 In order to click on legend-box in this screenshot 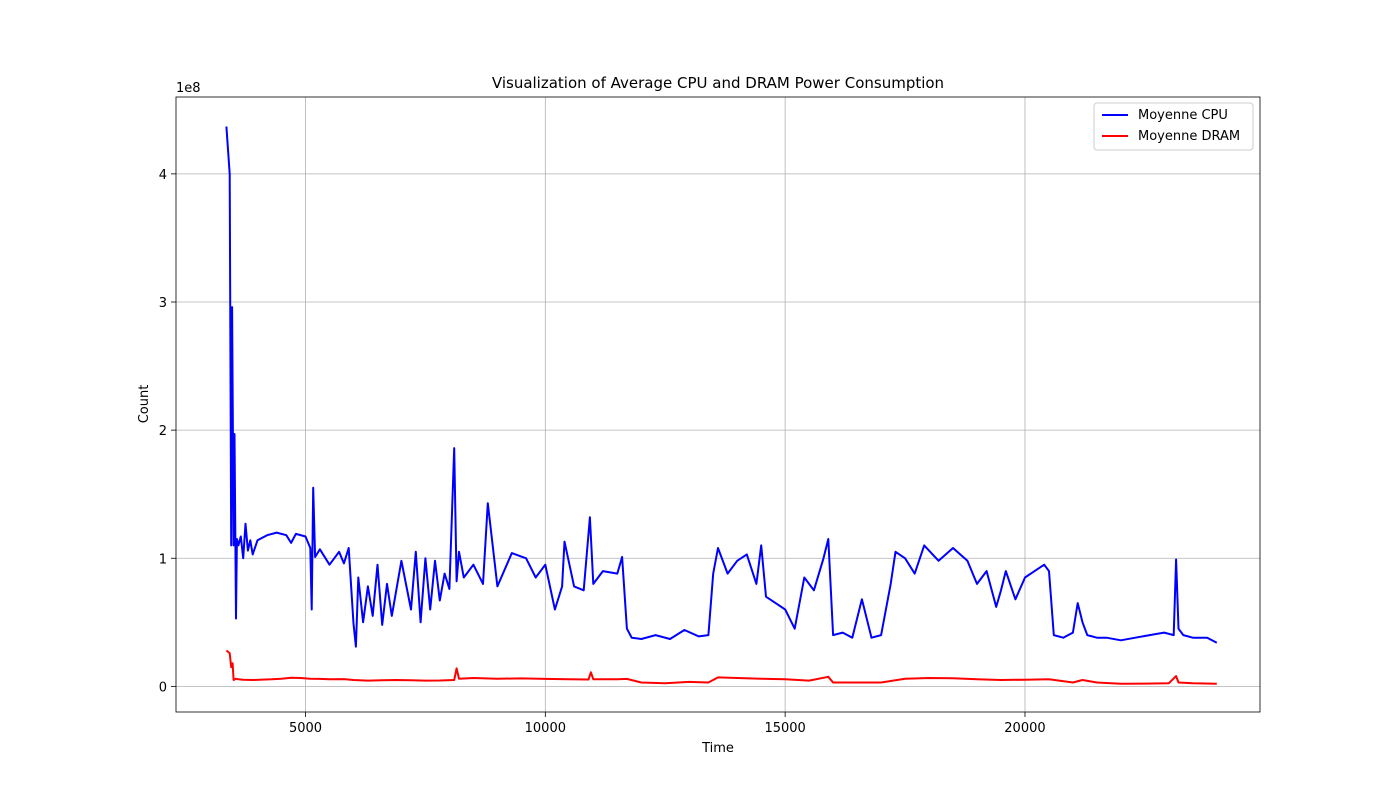, I will do `click(1173, 126)`.